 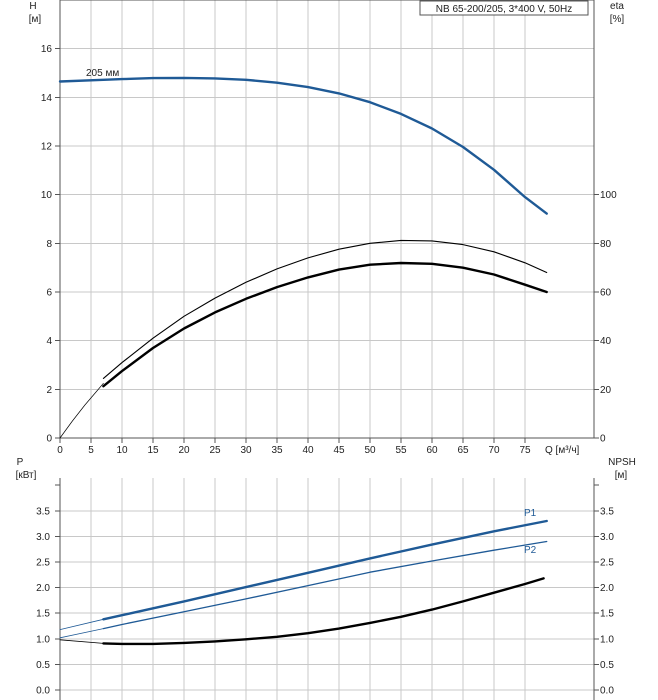 I want to click on top-right-axis-label-2: [%], so click(x=617, y=19).